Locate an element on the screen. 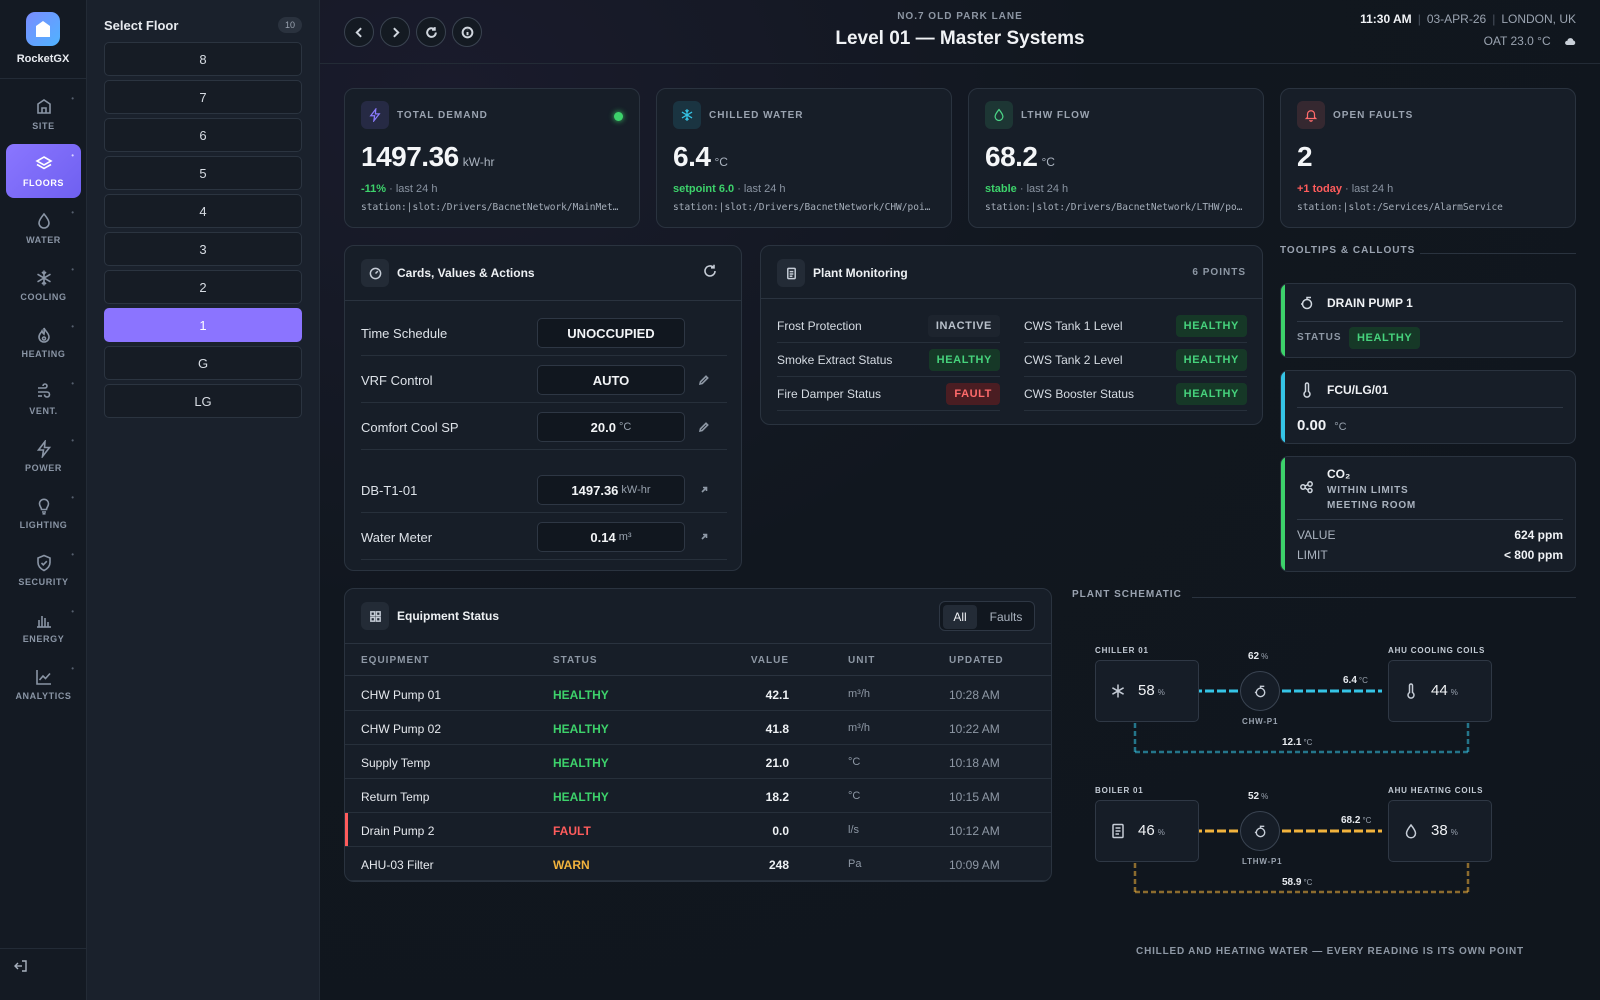 This screenshot has height=1000, width=1600. lthw_pump-node is located at coordinates (1260, 831).